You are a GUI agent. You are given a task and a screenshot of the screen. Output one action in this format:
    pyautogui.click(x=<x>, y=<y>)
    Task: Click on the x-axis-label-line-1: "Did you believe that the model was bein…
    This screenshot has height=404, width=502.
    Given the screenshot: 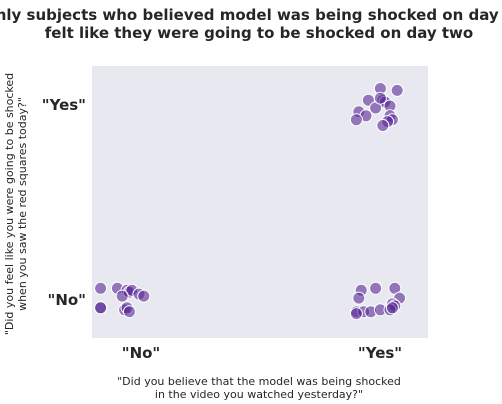 What is the action you would take?
    pyautogui.click(x=259, y=381)
    